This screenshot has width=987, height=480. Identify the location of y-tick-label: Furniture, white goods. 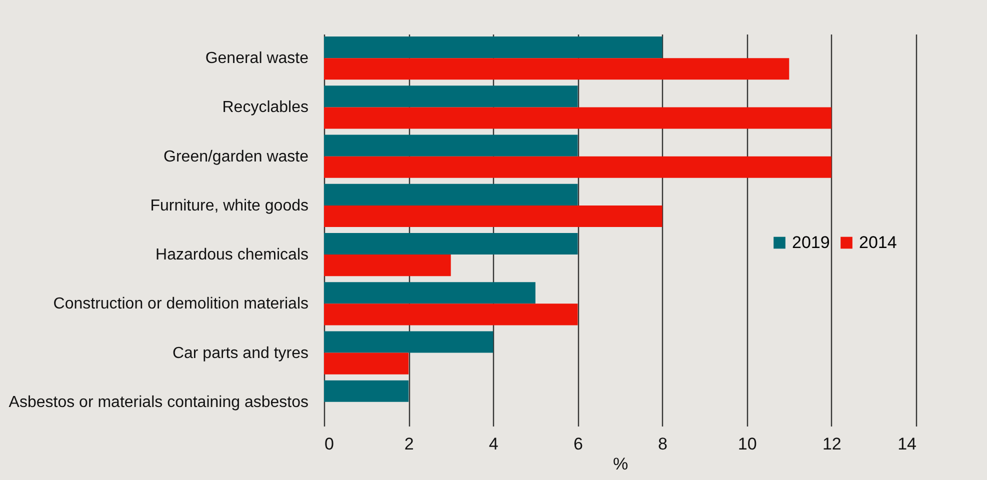
(229, 205).